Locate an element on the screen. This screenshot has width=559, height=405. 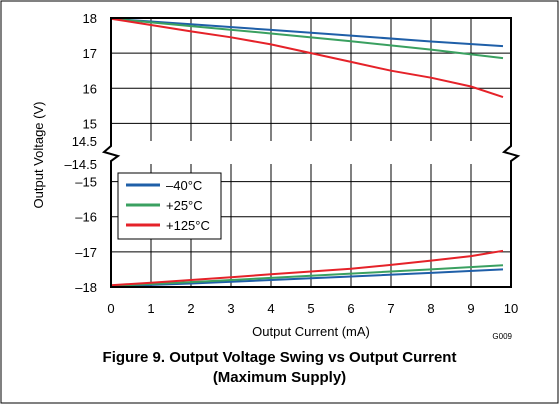
x-tick-label: 7 is located at coordinates (390, 308).